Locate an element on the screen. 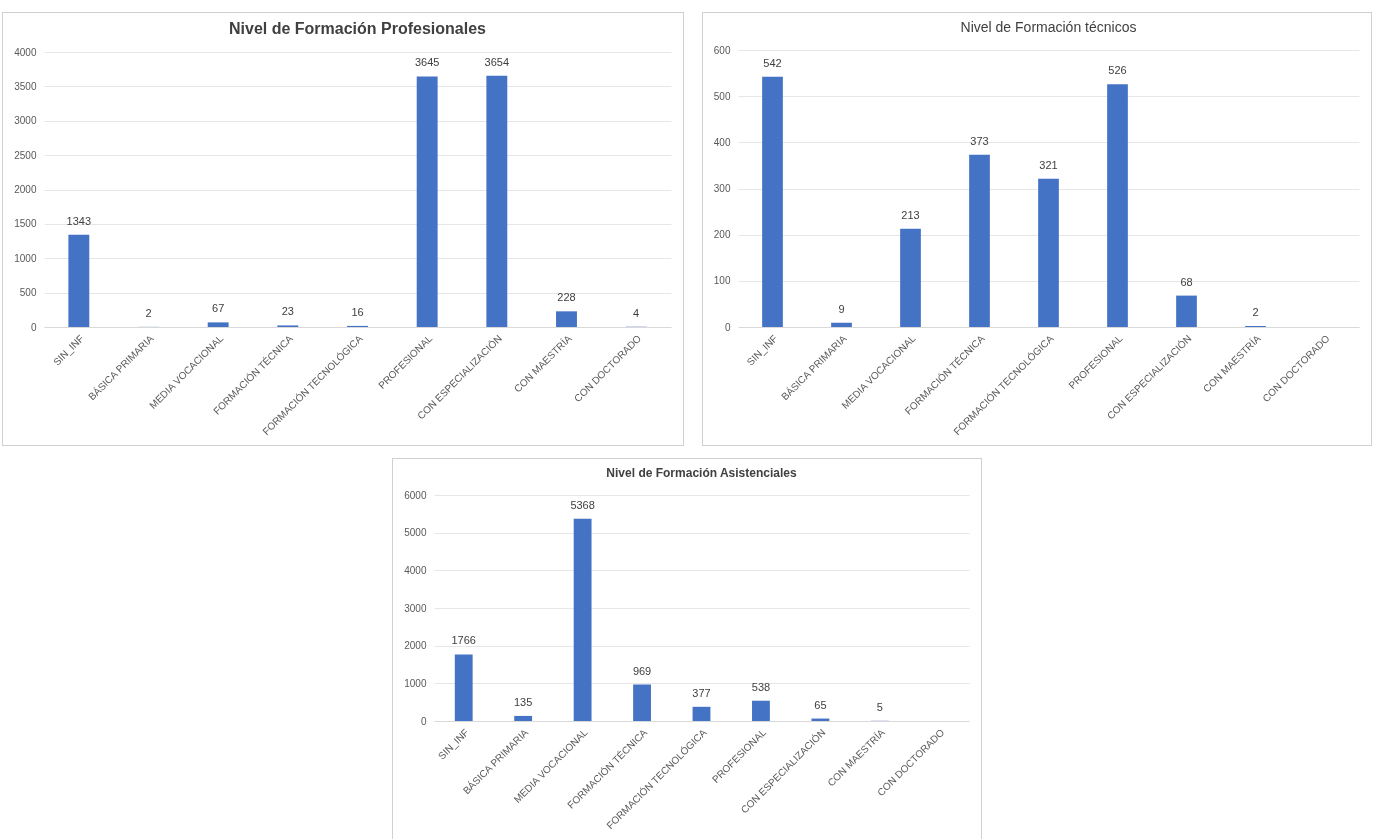  data-label: 3654 is located at coordinates (497, 61).